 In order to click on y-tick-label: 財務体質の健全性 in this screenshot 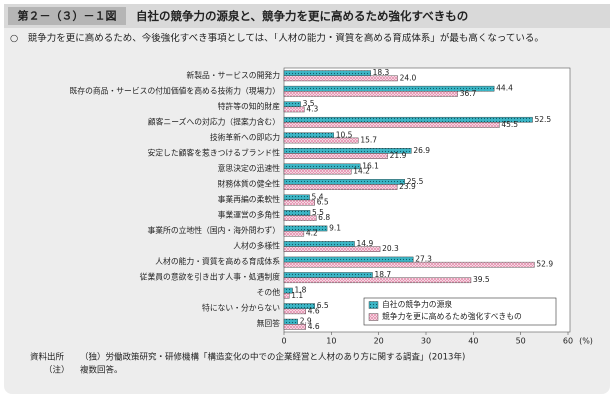, I will do `click(249, 183)`.